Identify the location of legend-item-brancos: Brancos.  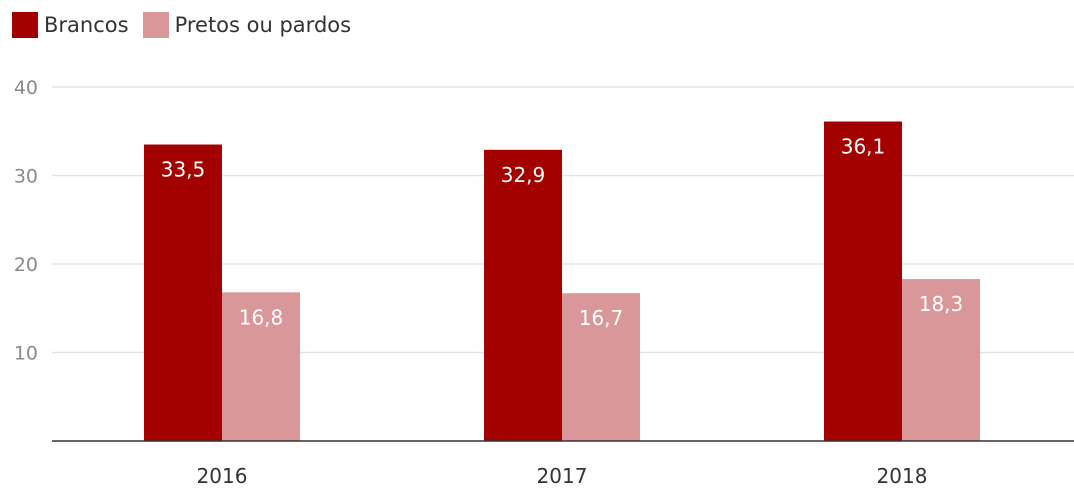
(70, 25).